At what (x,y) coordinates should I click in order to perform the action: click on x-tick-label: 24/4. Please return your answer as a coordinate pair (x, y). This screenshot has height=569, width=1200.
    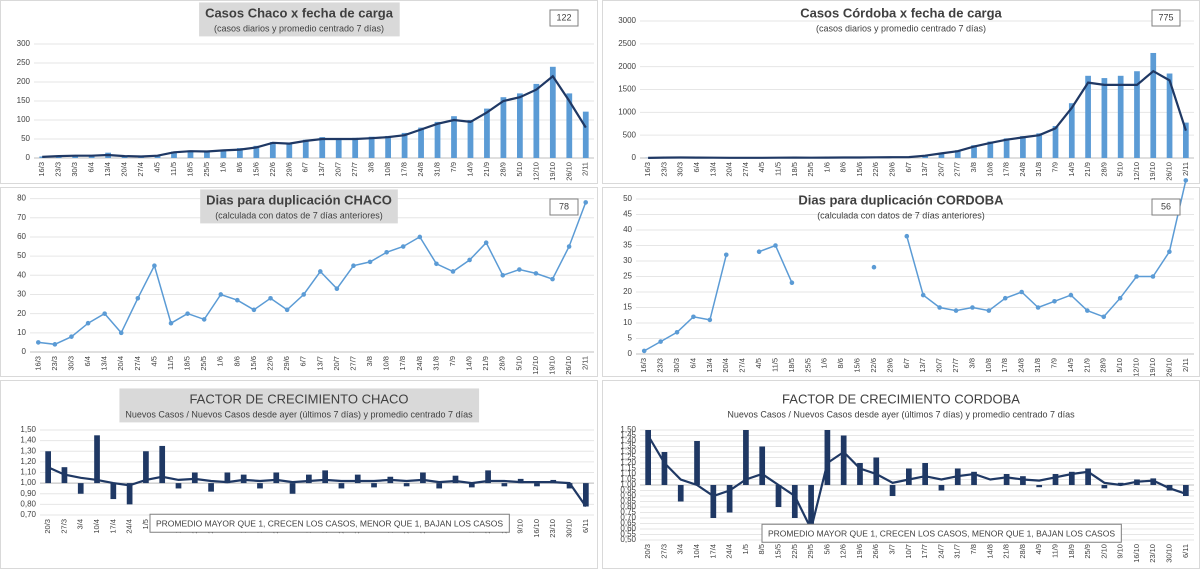
    Looking at the image, I should click on (129, 526).